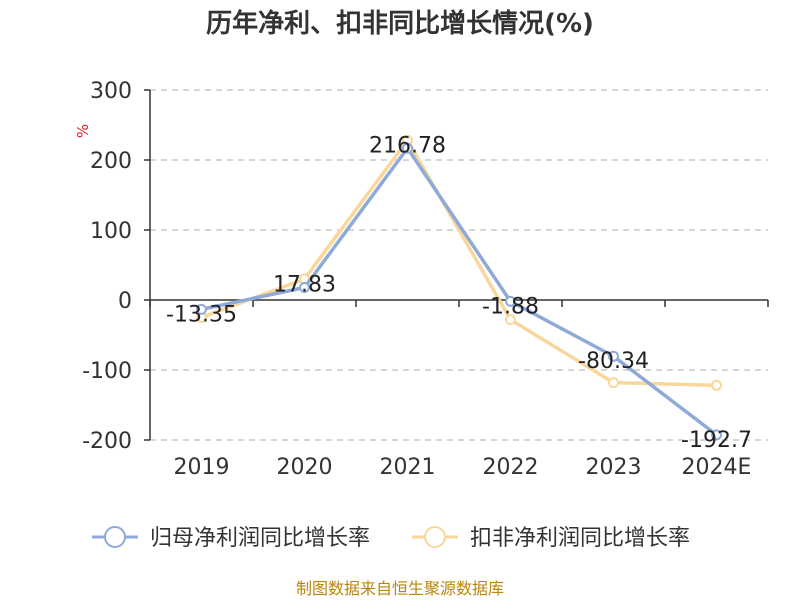 Image resolution: width=800 pixels, height=600 pixels. What do you see at coordinates (408, 467) in the screenshot?
I see `x-tick-label: 2021` at bounding box center [408, 467].